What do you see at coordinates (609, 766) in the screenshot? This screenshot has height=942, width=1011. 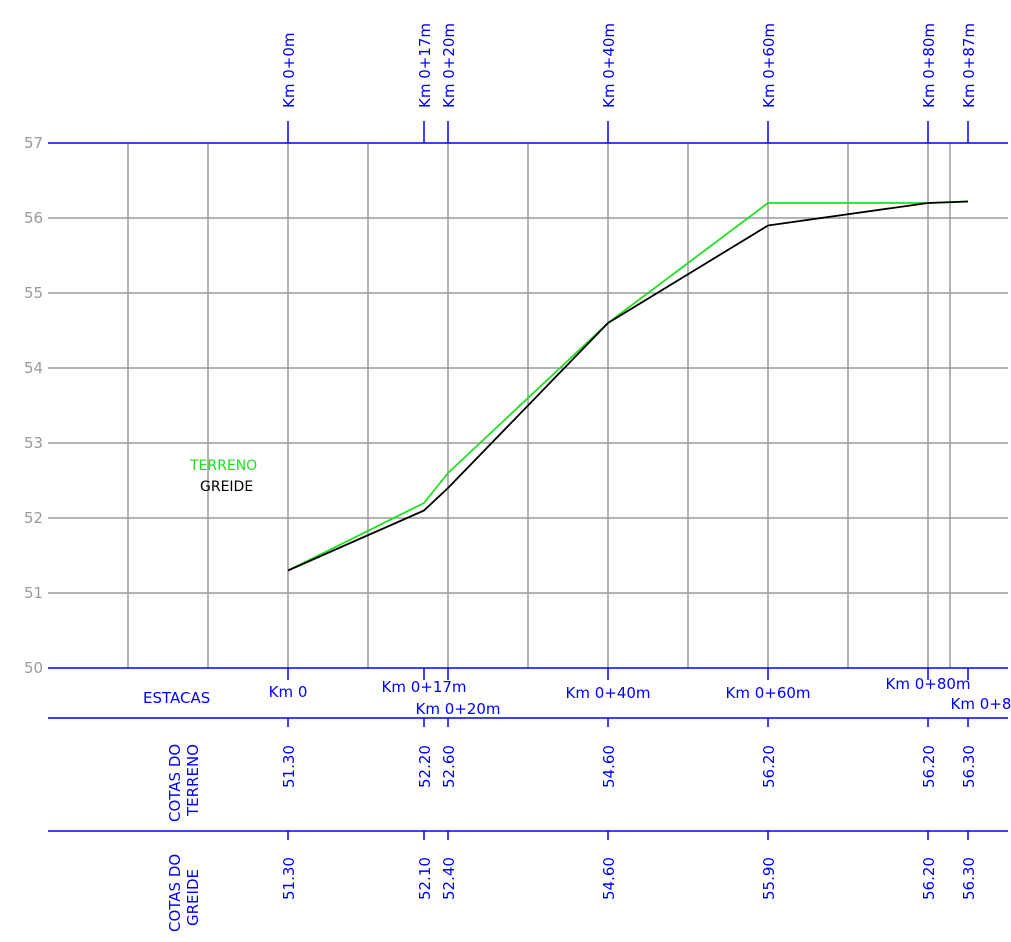 I see `elevation-label-terreno: 54.60` at bounding box center [609, 766].